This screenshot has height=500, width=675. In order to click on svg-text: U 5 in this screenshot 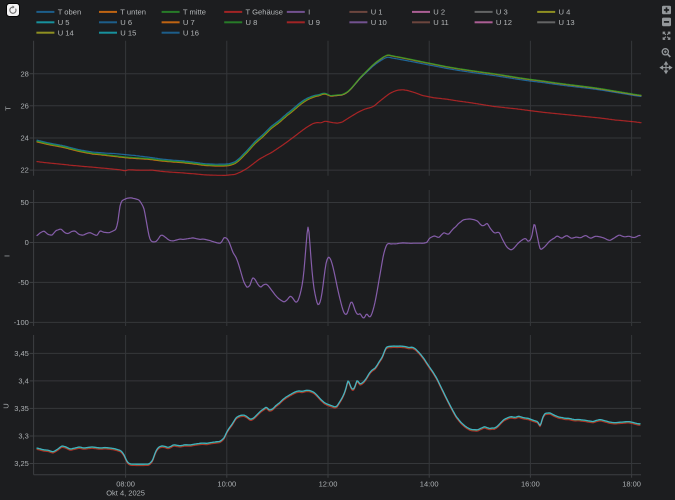, I will do `click(64, 22)`.